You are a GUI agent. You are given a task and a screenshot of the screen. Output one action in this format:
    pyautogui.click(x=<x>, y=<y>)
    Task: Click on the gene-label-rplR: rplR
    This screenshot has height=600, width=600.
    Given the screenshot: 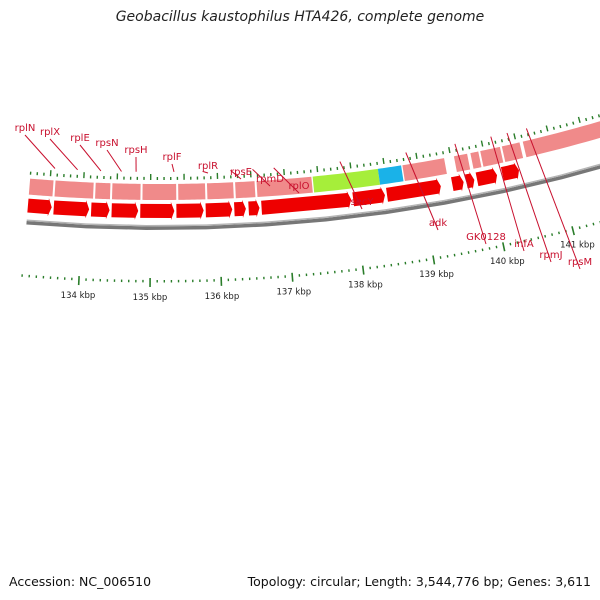 What is the action you would take?
    pyautogui.click(x=208, y=166)
    